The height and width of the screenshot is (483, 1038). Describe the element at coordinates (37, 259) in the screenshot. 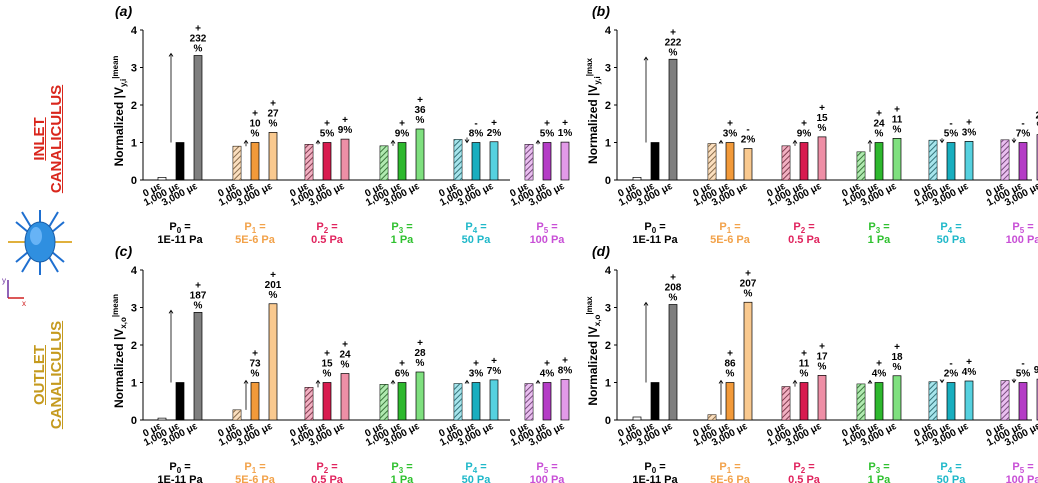

I see `cell-inset: y x` at that location.